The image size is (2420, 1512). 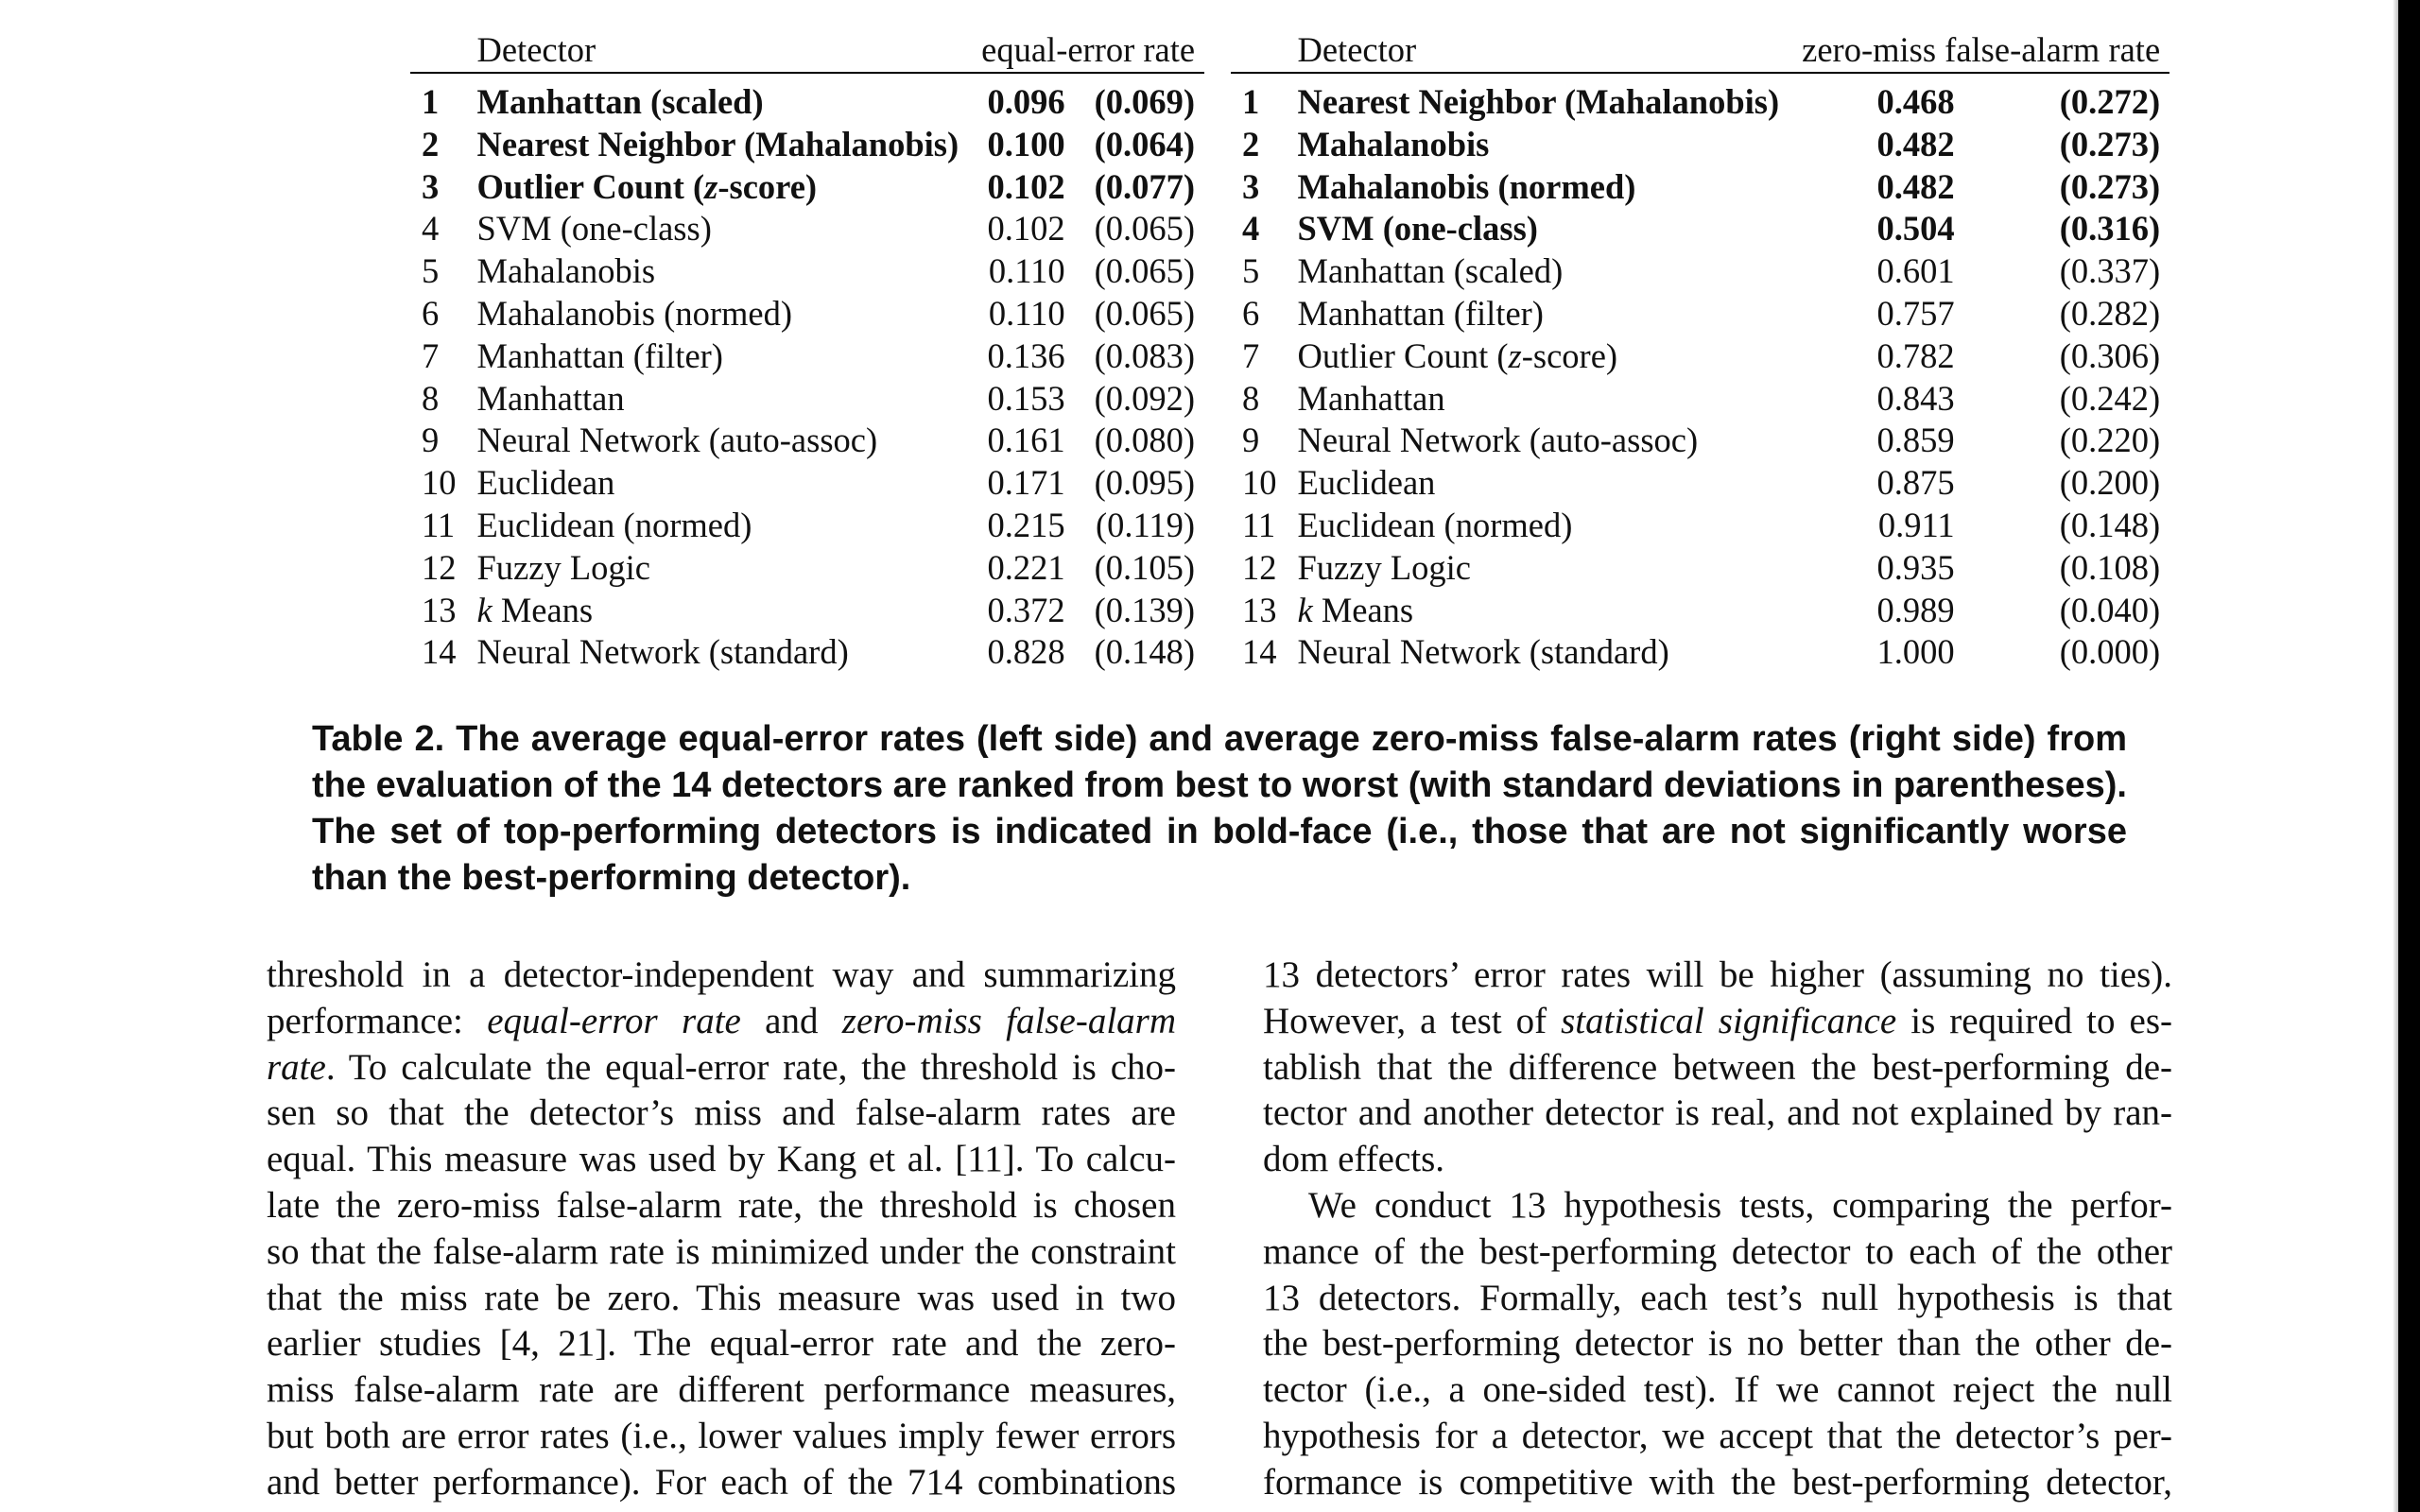 I want to click on std-dev-cell: (0.139), so click(x=1145, y=609).